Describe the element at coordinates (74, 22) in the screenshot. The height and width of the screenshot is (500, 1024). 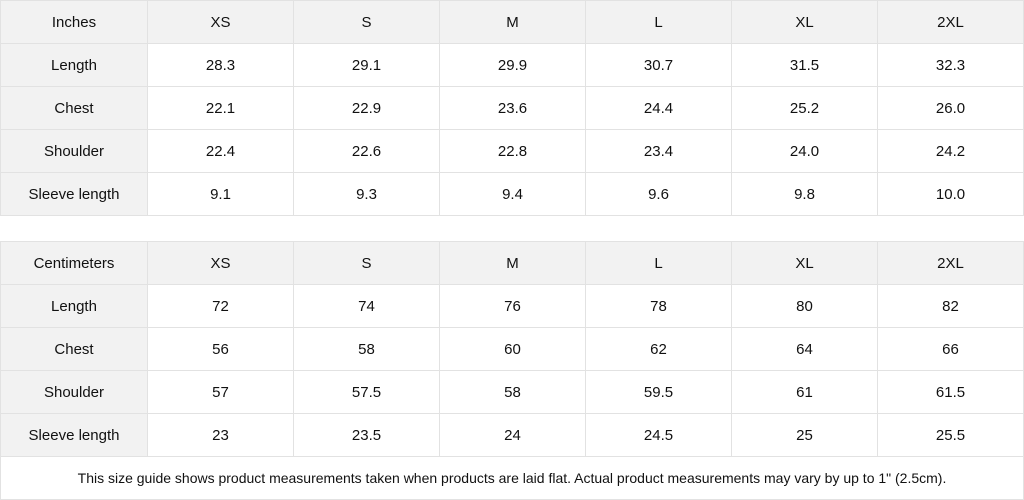
I see `unit-header: Inches` at that location.